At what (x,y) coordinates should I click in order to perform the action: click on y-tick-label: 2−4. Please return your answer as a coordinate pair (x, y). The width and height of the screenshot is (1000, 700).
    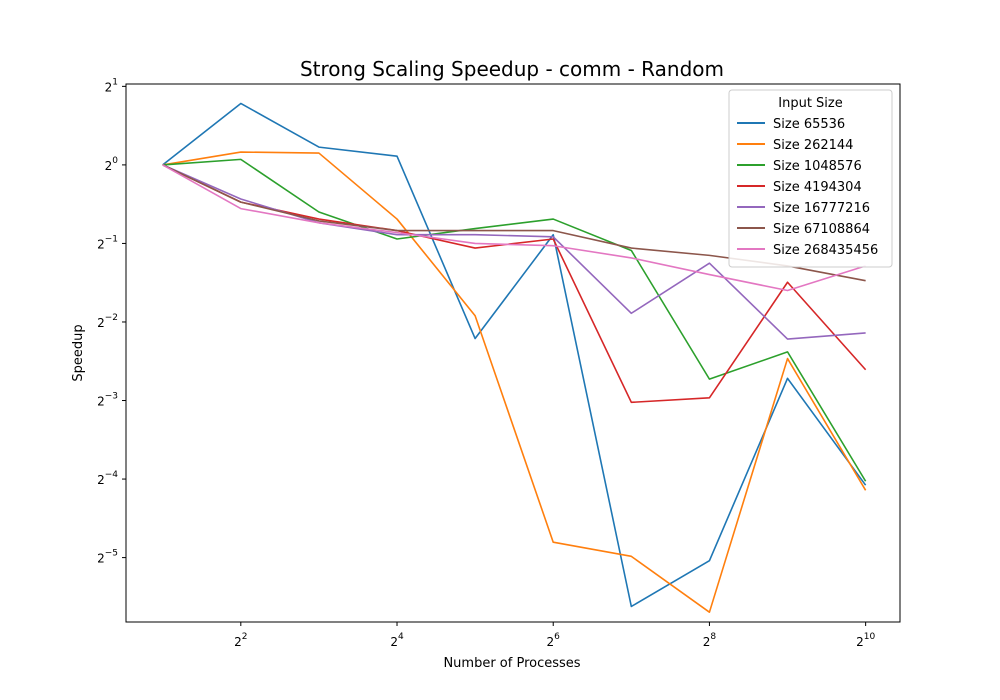
    Looking at the image, I should click on (107, 478).